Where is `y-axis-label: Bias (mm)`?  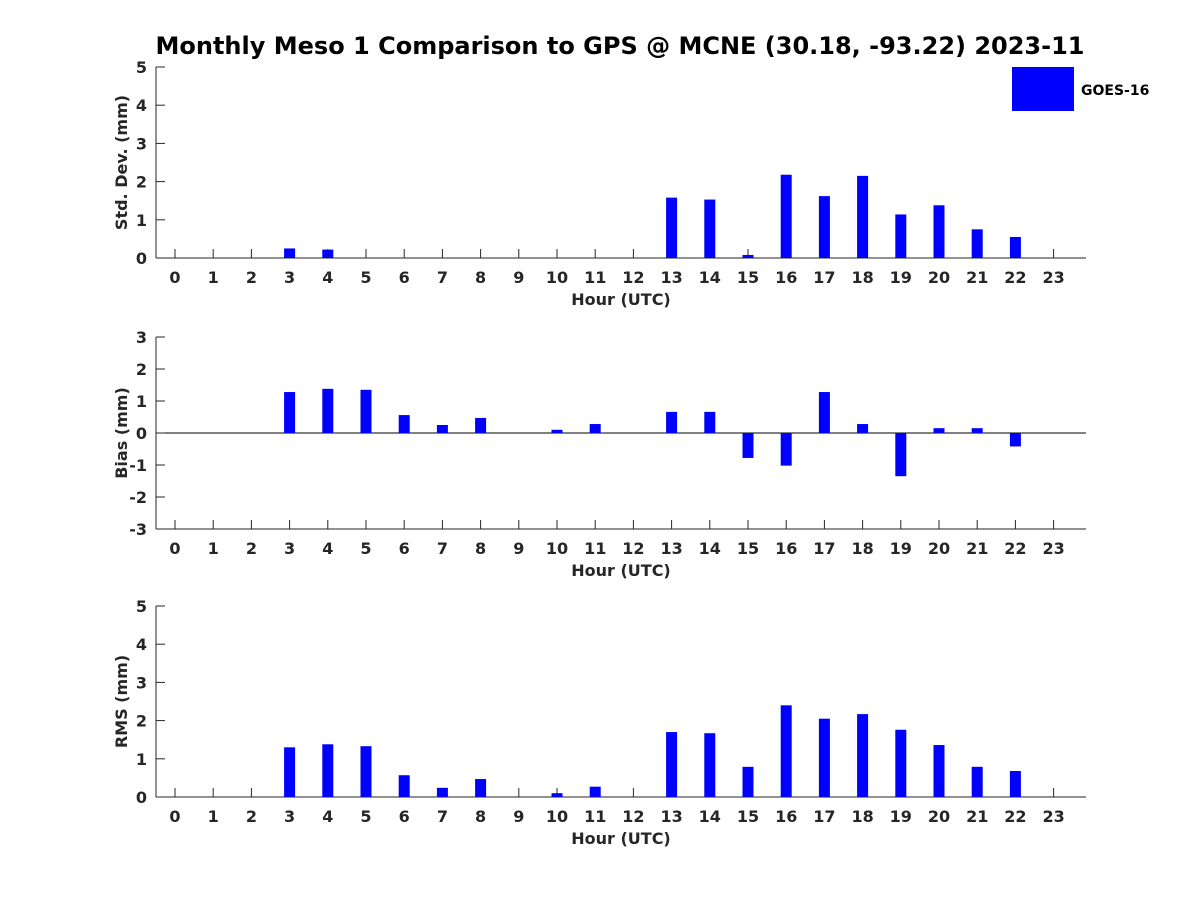
y-axis-label: Bias (mm) is located at coordinates (121, 433).